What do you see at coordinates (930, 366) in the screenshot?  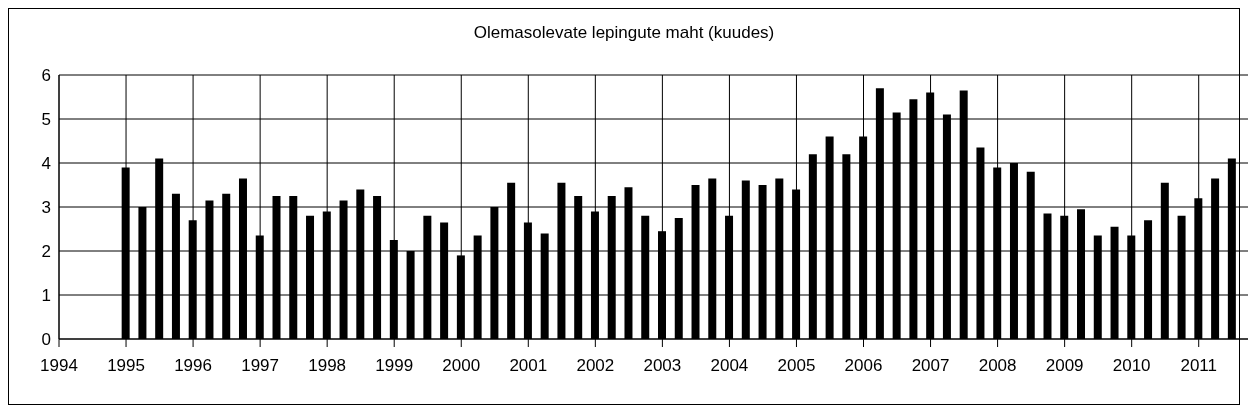 I see `x-tick-label: 2007` at bounding box center [930, 366].